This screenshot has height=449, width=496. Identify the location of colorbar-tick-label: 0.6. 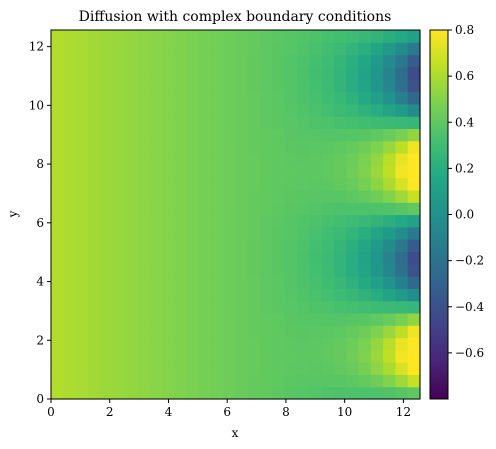
(464, 76).